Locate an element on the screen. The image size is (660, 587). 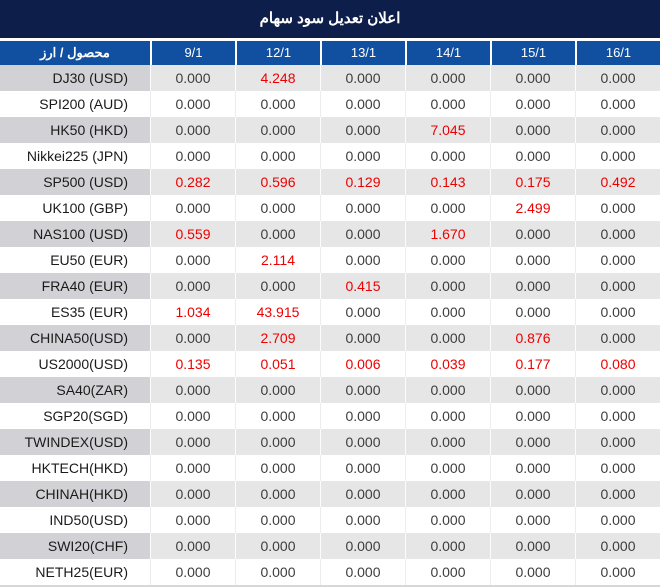
row-label: SWI20(CHF) is located at coordinates (75, 546).